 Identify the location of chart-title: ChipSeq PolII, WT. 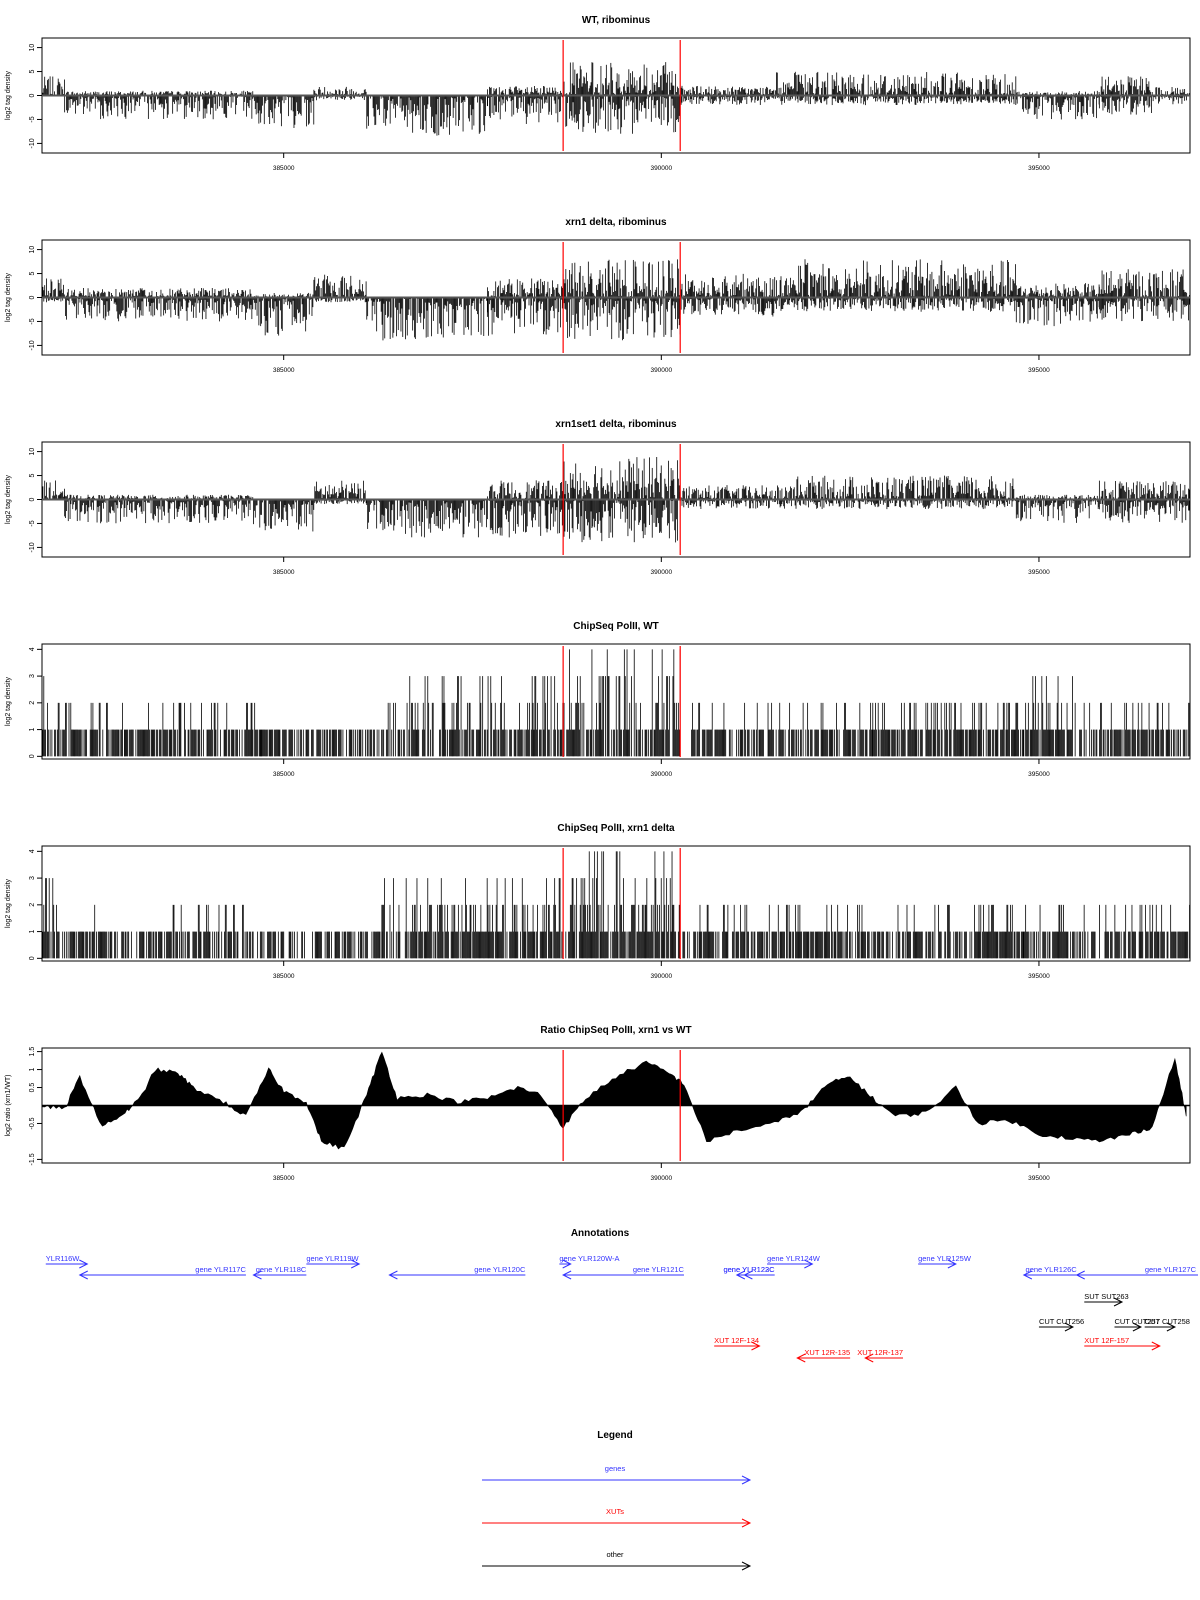
(616, 626).